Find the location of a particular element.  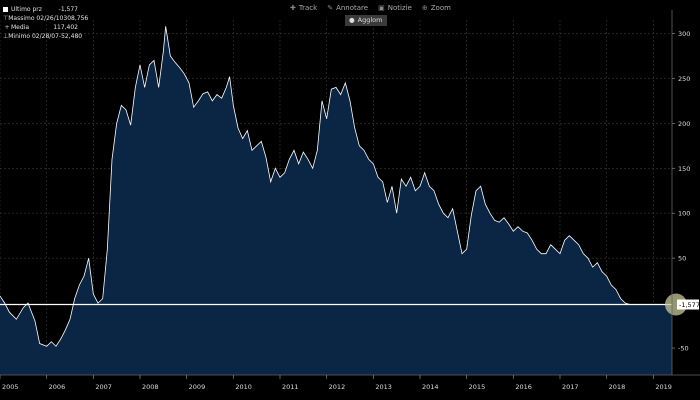

y-tick-label: -50 is located at coordinates (683, 349).